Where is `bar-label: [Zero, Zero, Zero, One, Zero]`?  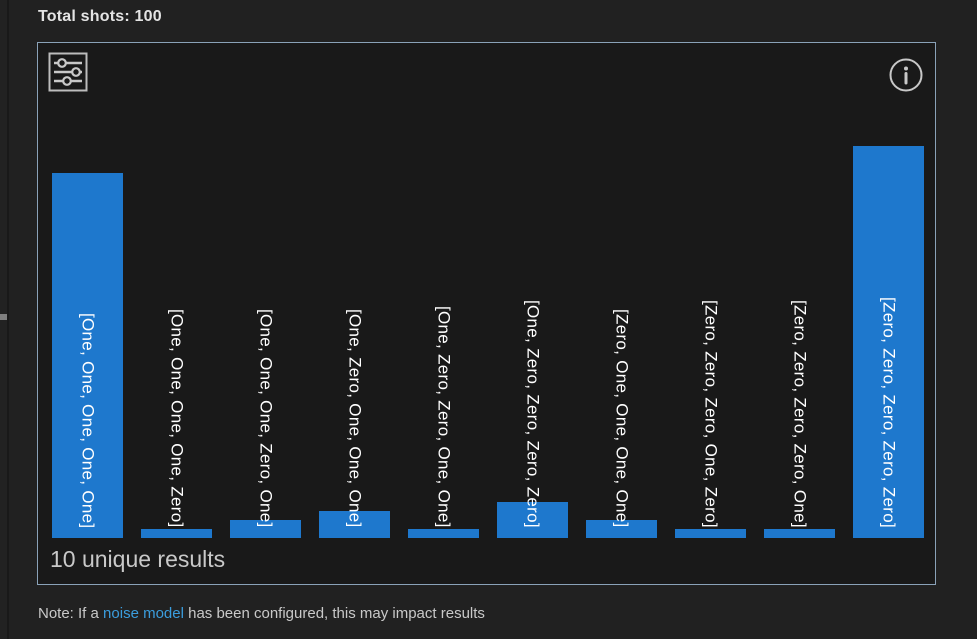
bar-label: [Zero, Zero, Zero, One, Zero] is located at coordinates (711, 414).